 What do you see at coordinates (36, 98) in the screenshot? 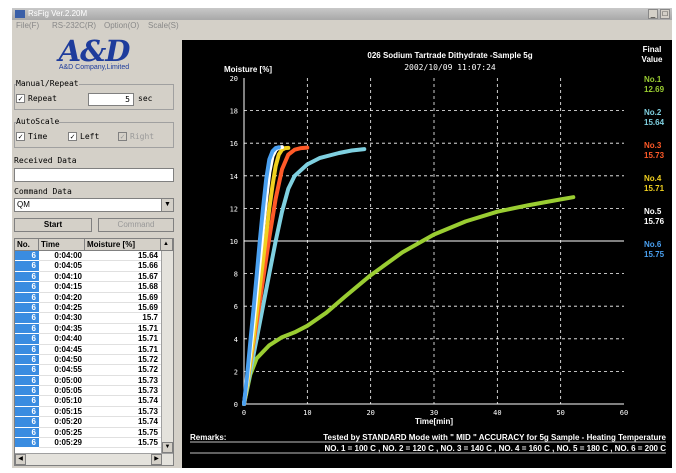
I see `repeat-checkbox: ✓ Repeat` at bounding box center [36, 98].